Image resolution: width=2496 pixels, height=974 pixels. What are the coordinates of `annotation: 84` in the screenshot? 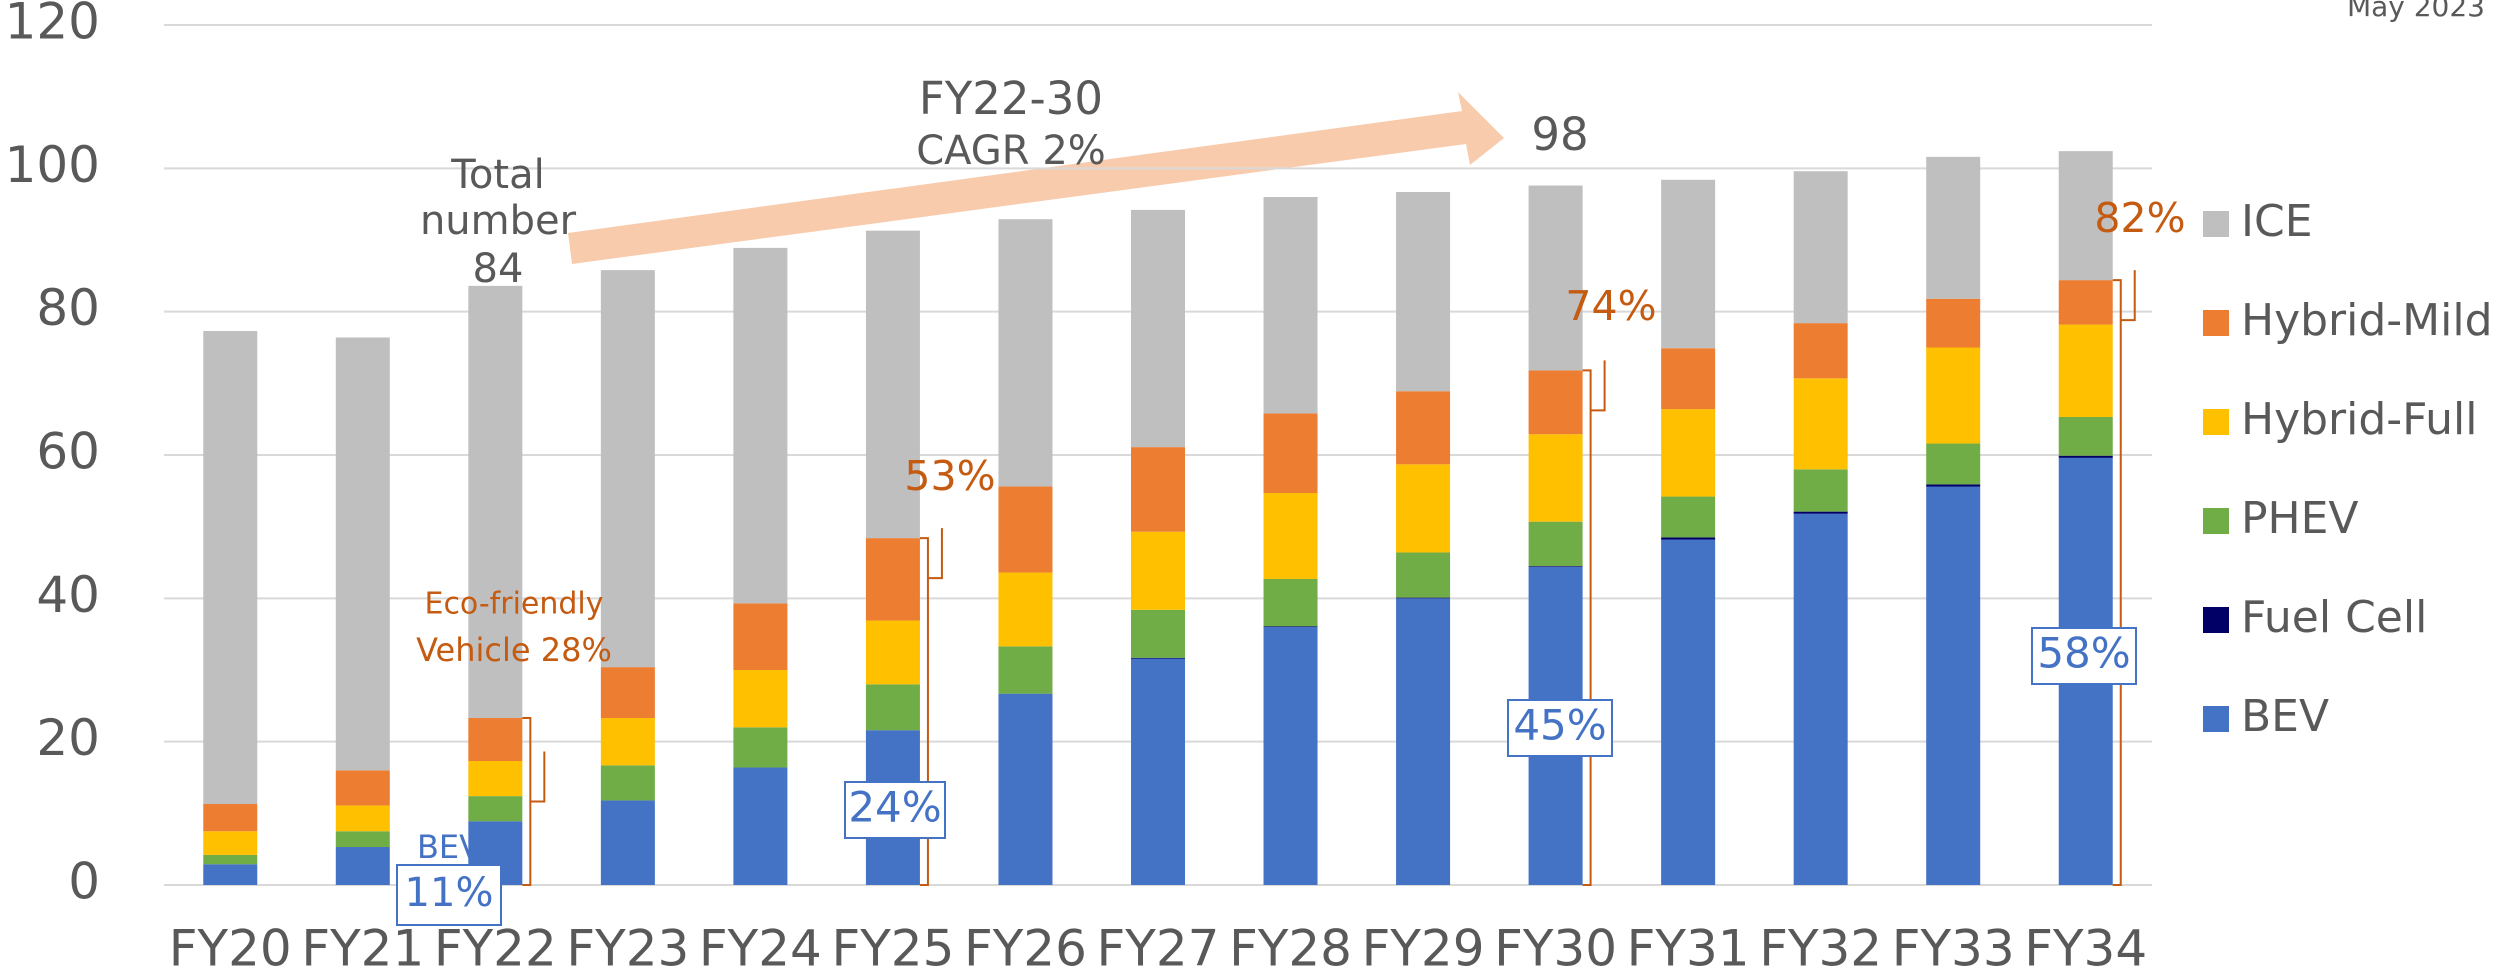 It's located at (498, 269).